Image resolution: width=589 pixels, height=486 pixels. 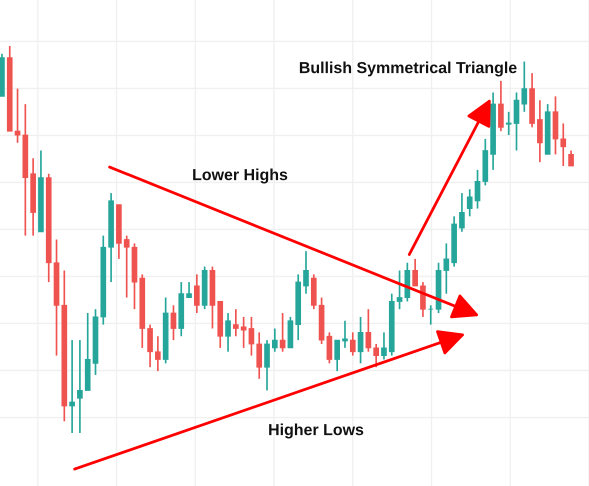 What do you see at coordinates (408, 69) in the screenshot?
I see `annotation: Bullish Symmetrical Triangle` at bounding box center [408, 69].